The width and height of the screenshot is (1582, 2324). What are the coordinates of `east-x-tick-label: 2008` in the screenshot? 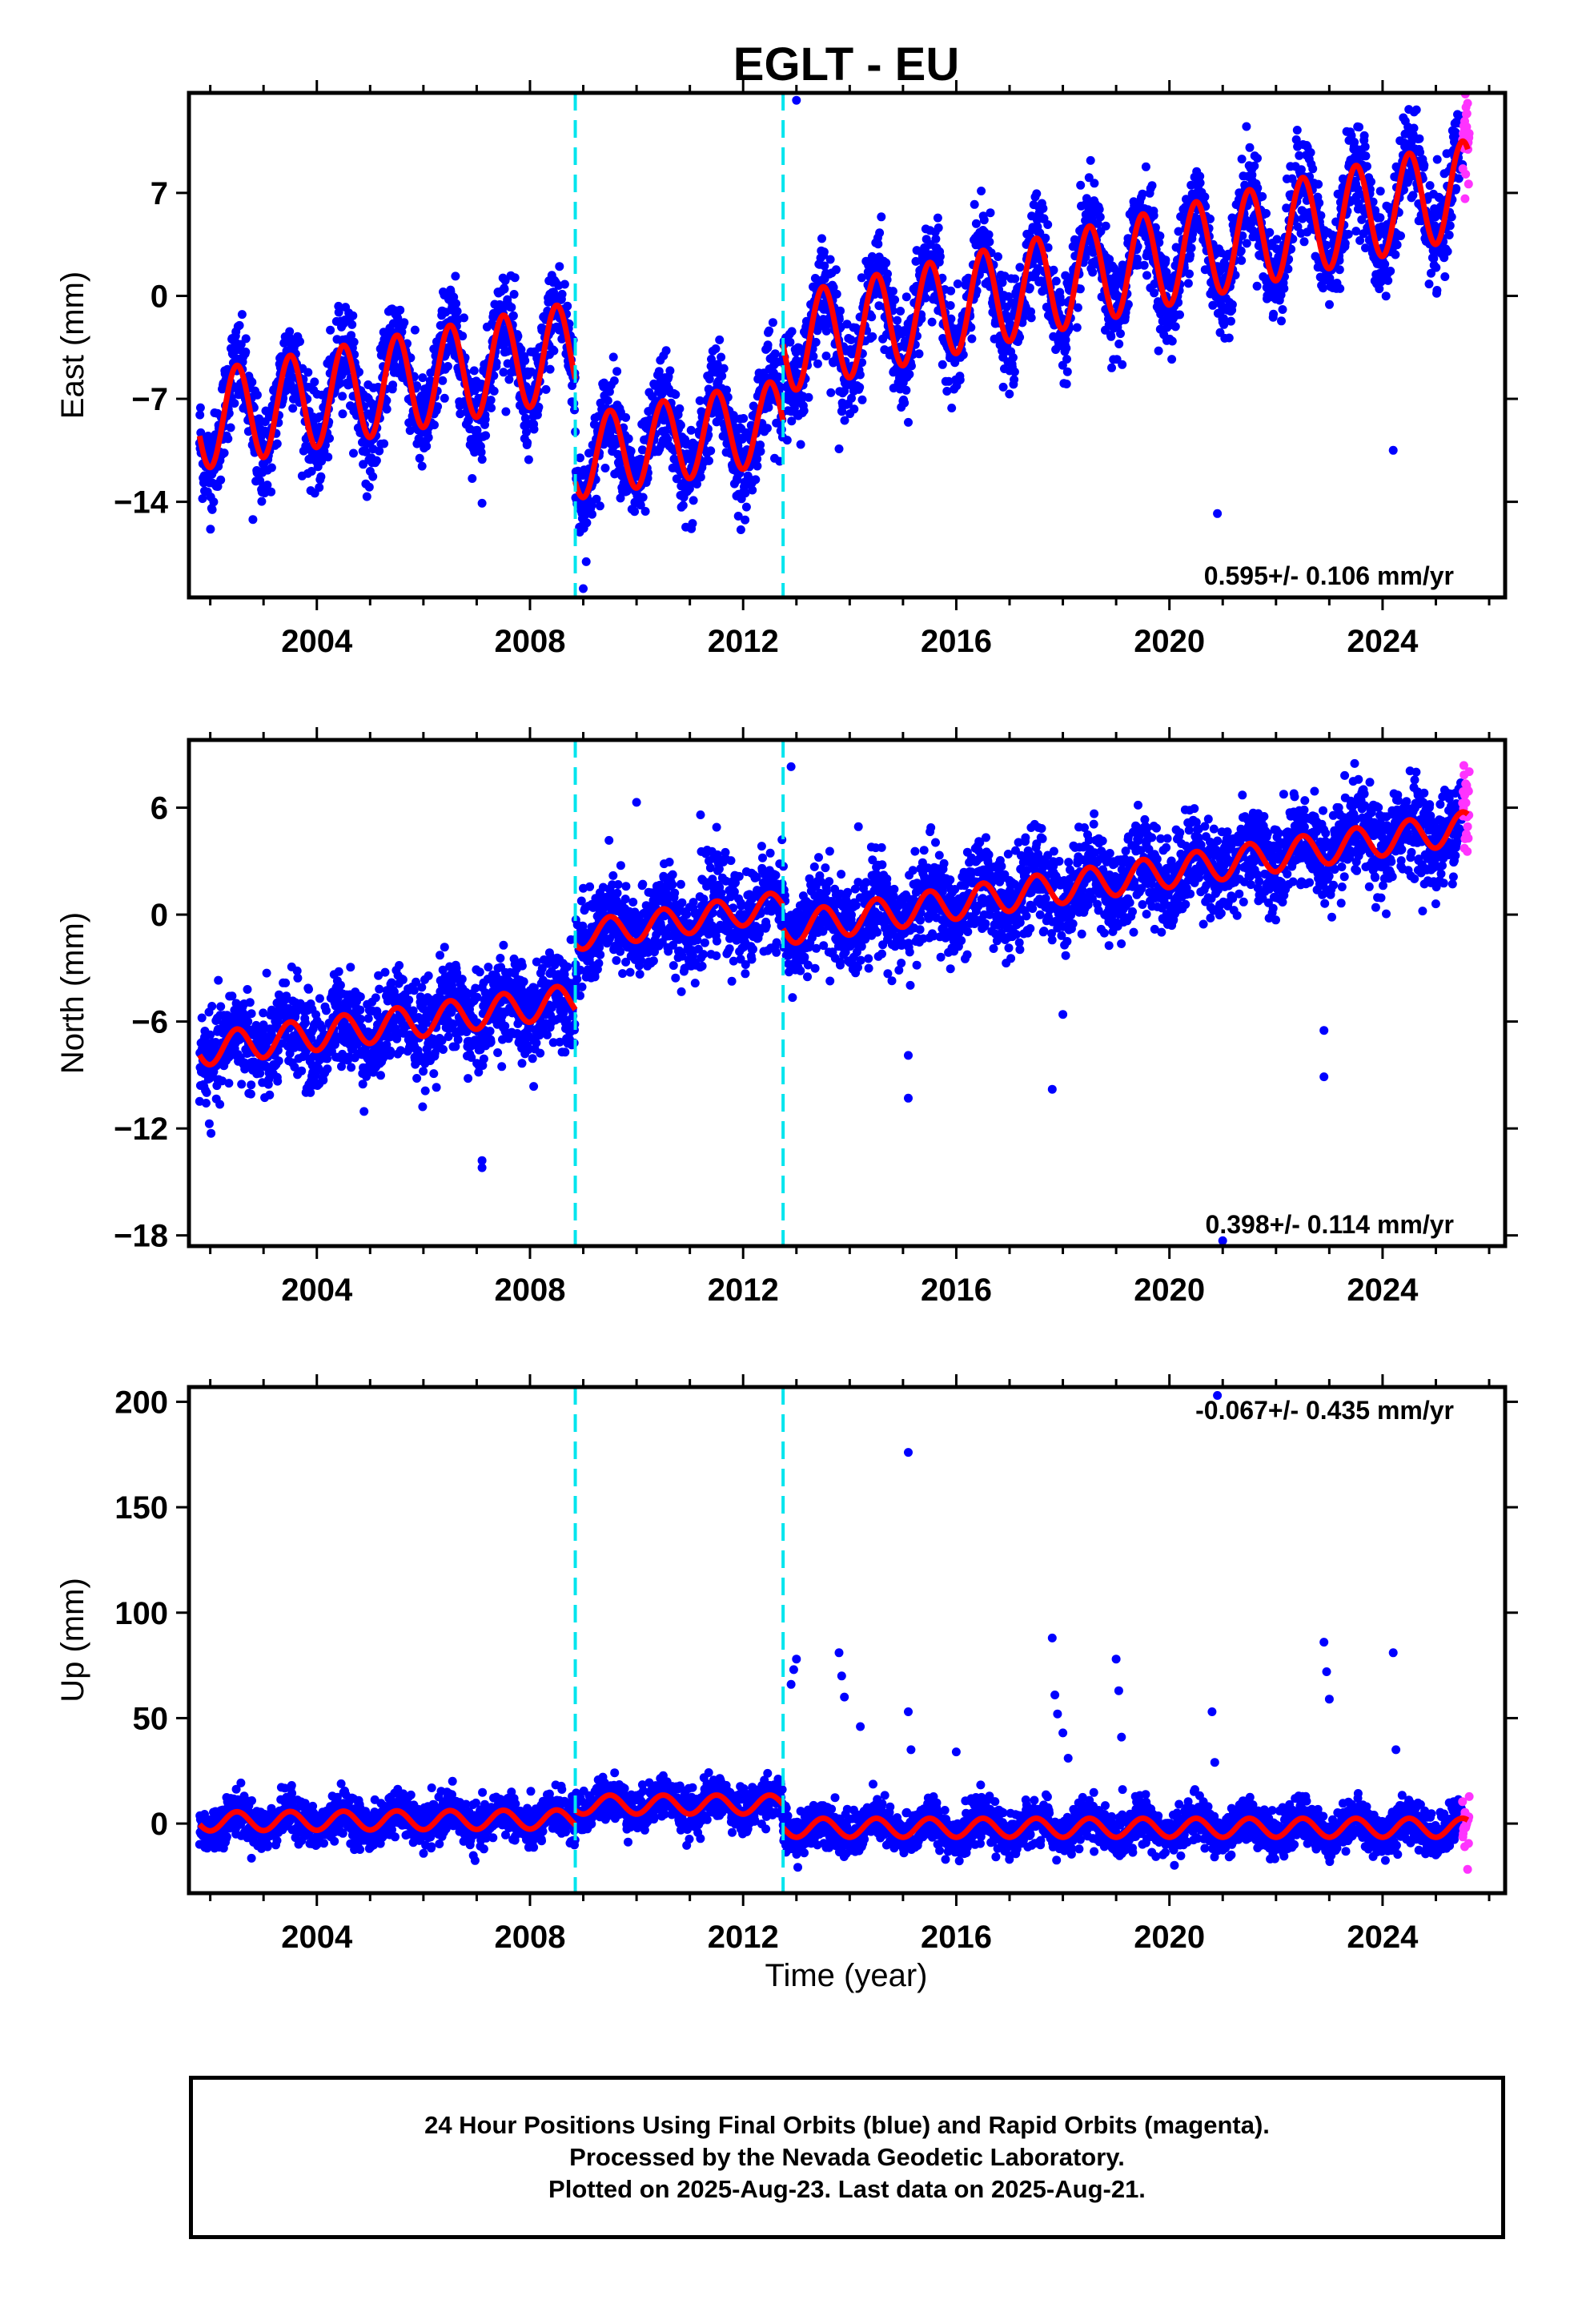 It's located at (529, 641).